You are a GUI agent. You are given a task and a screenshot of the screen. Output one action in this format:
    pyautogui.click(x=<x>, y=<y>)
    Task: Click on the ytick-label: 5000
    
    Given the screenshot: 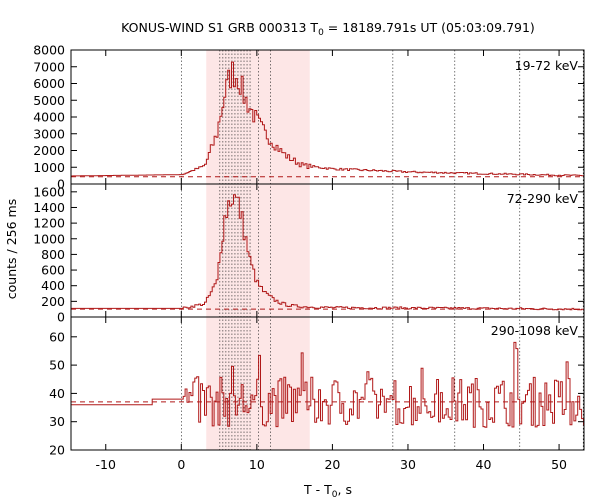 What is the action you would take?
    pyautogui.click(x=49, y=100)
    